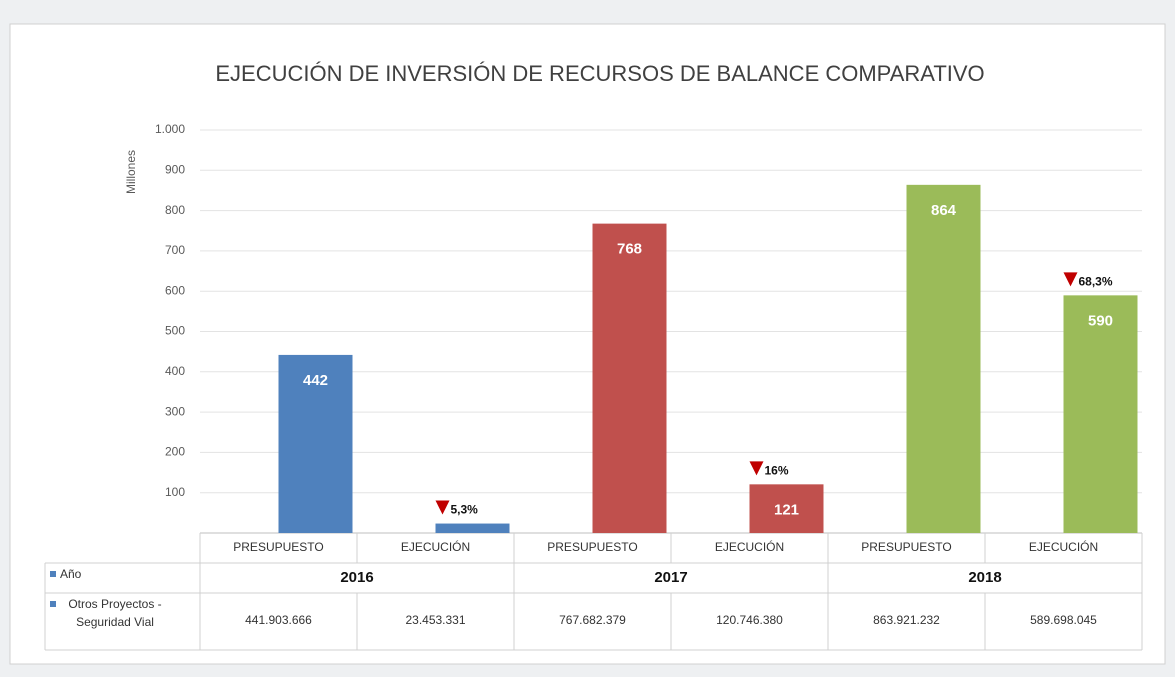  Describe the element at coordinates (175, 169) in the screenshot. I see `y-tick-label: 900` at that location.